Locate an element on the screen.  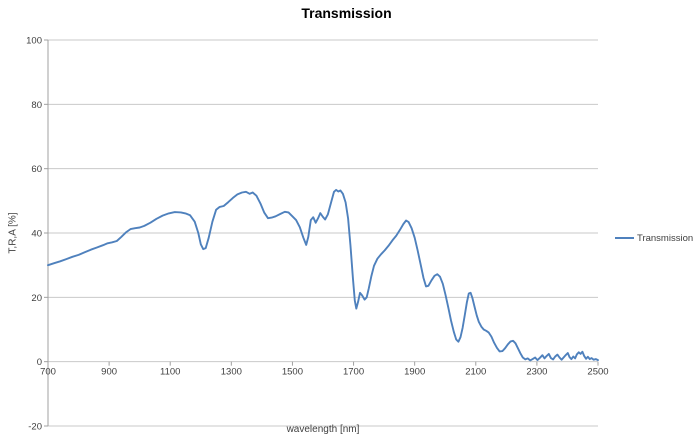
x-axis-title: wavelength [nm] is located at coordinates (323, 429).